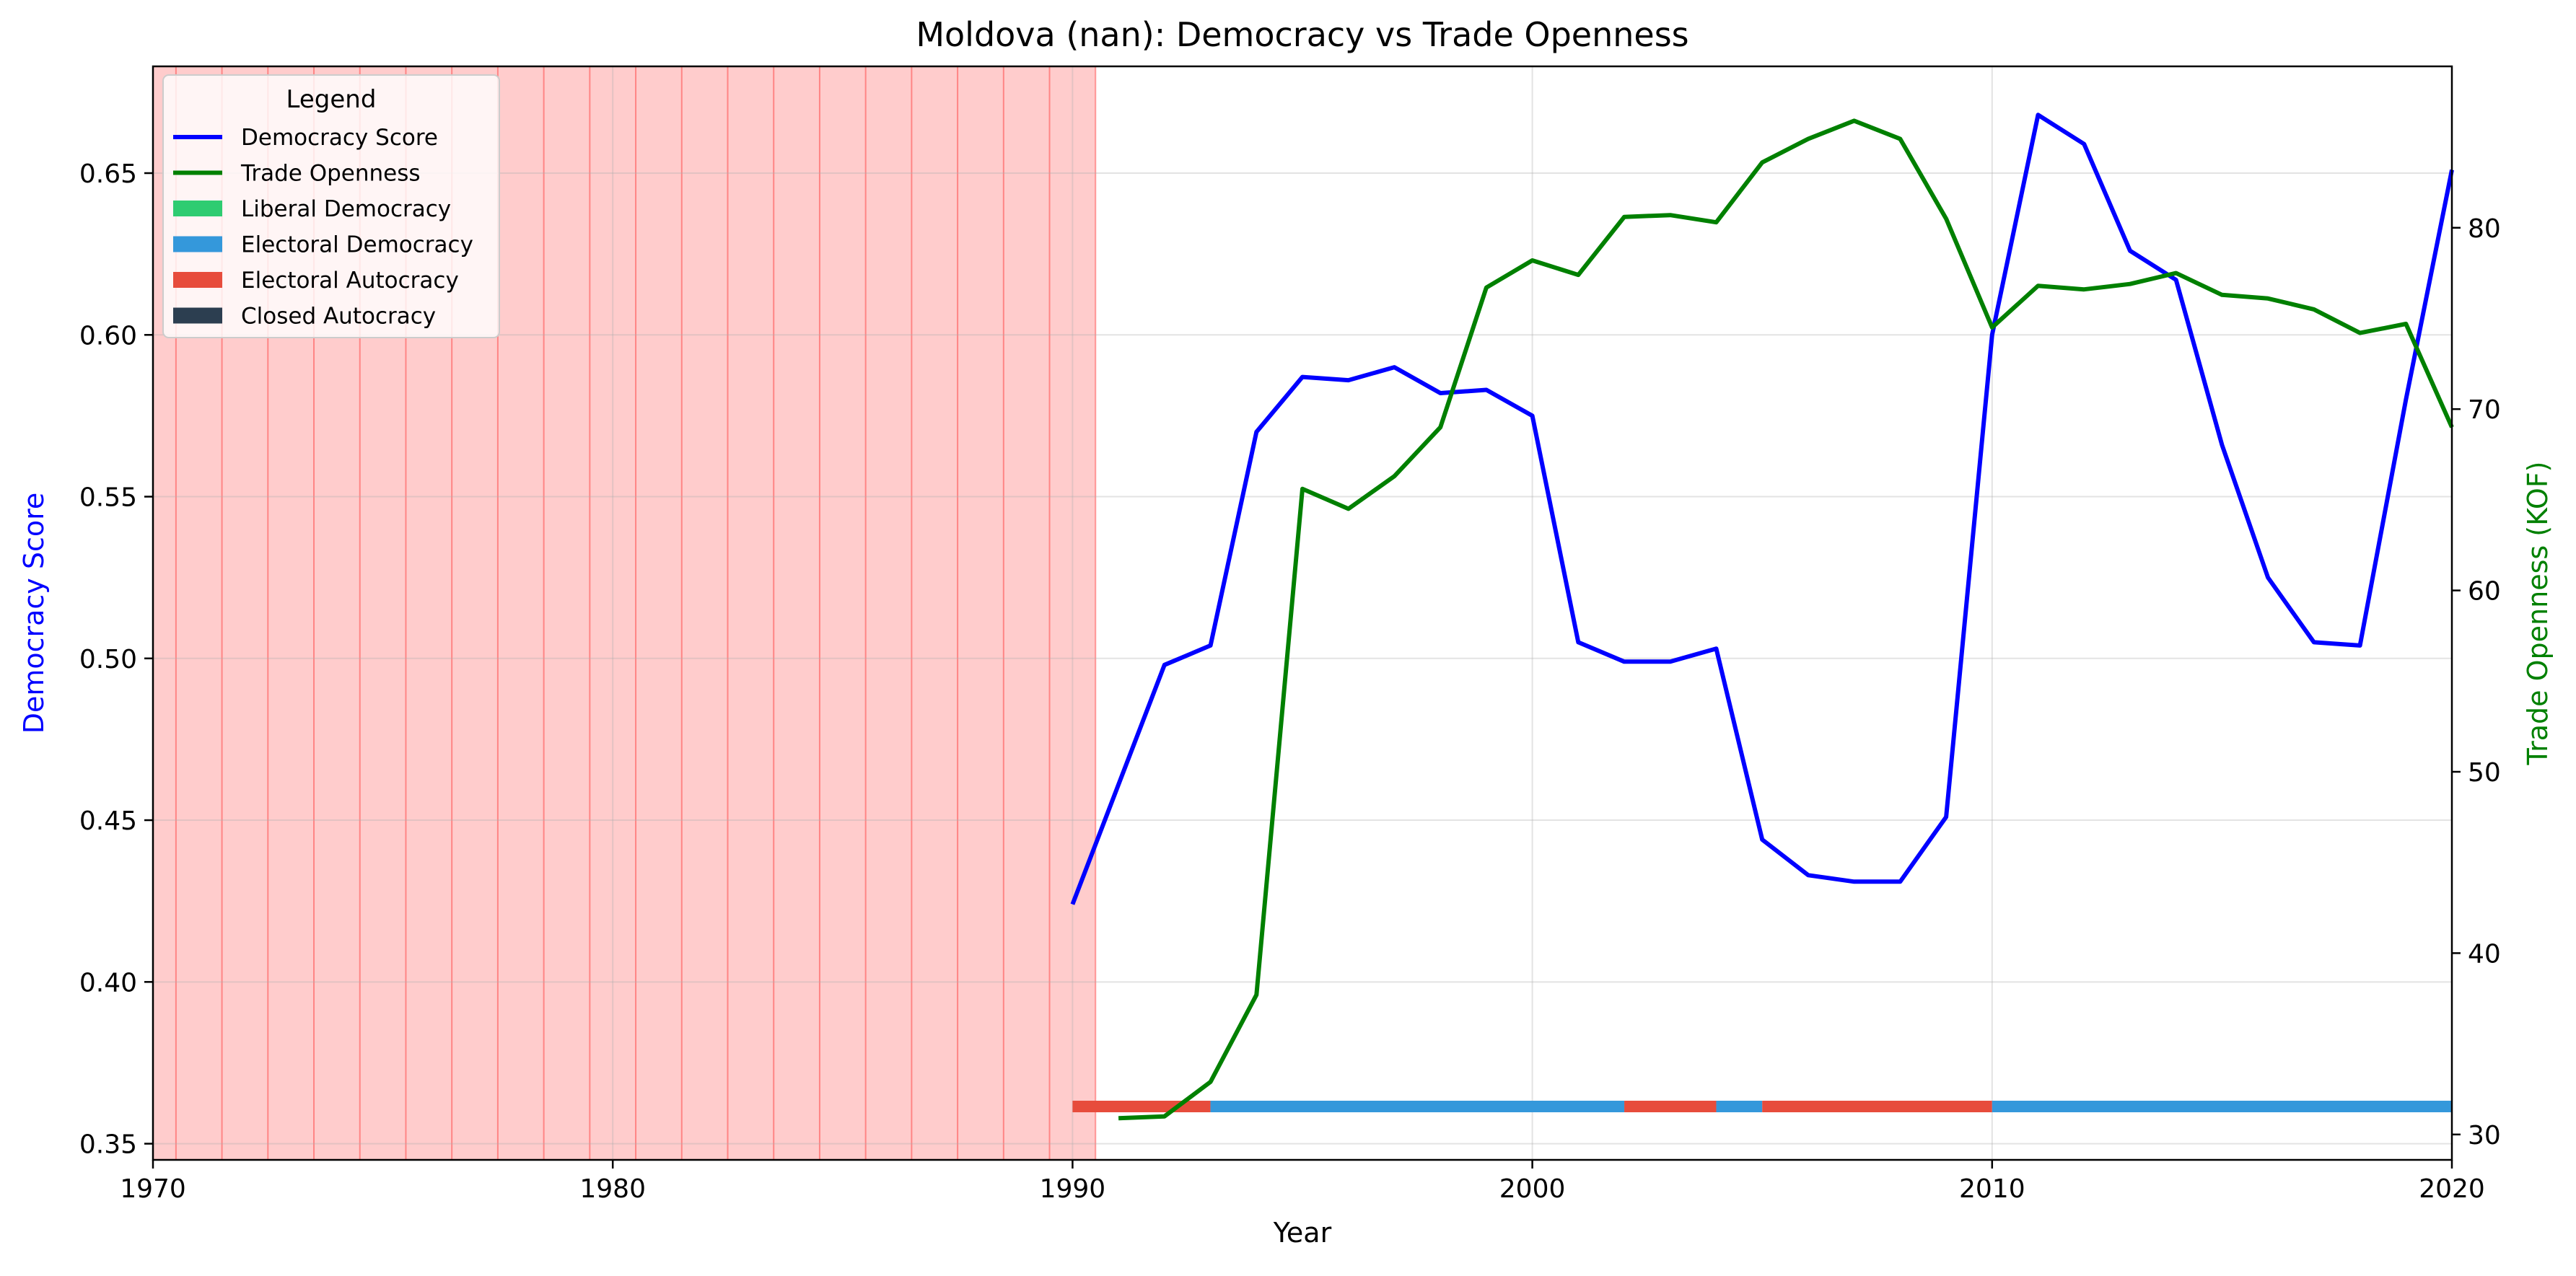 The image size is (2576, 1276). What do you see at coordinates (338, 317) in the screenshot?
I see `legend-label: Closed Autocracy` at bounding box center [338, 317].